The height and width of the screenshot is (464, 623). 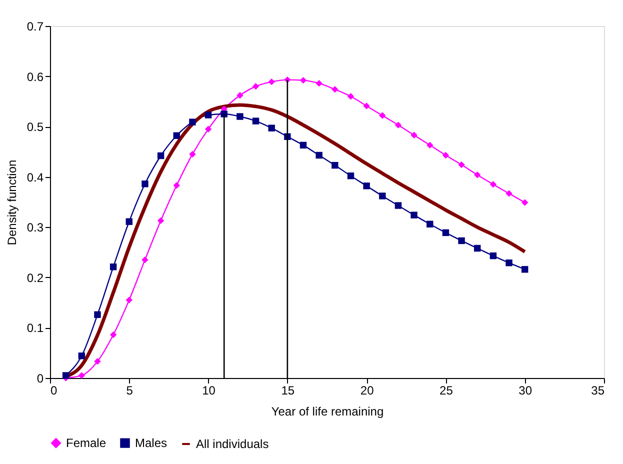 What do you see at coordinates (35, 227) in the screenshot?
I see `y-tick-label: 0.3` at bounding box center [35, 227].